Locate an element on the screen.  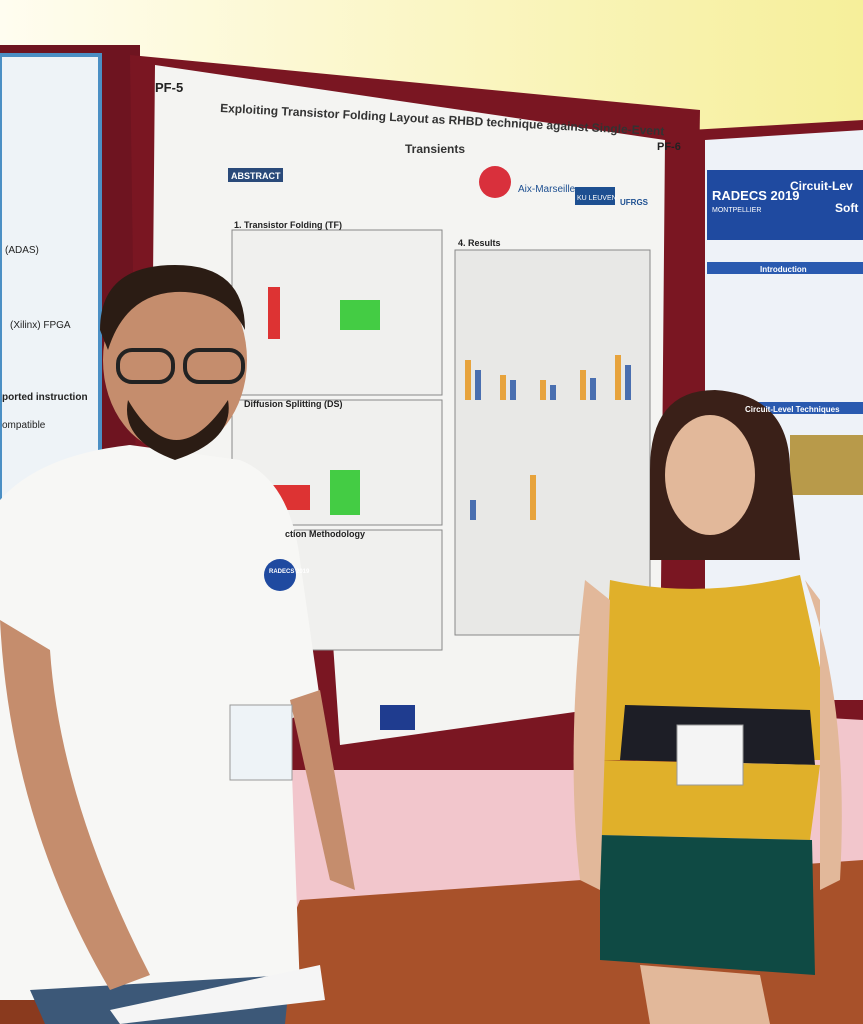
paper is located at coordinates (217, 994).